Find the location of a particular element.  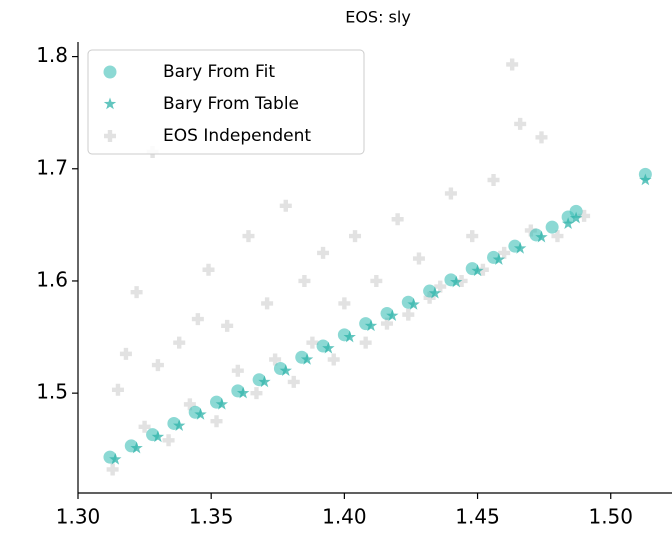

y-tick-label: 1.5 is located at coordinates (52, 392).